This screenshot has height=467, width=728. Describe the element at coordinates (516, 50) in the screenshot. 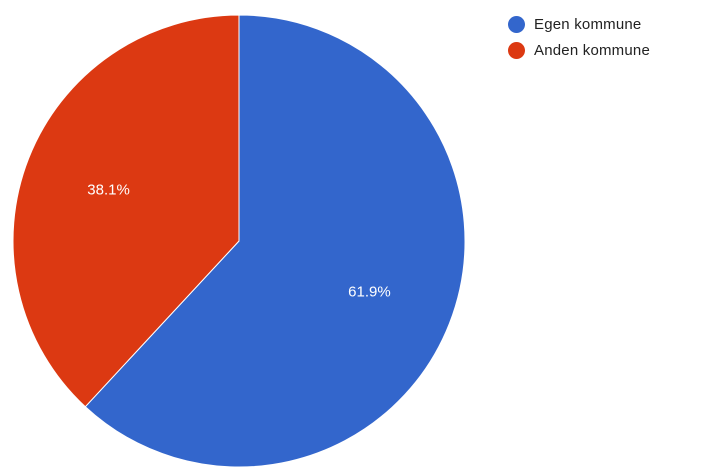

I see `legend-swatch-anden-kommune` at that location.